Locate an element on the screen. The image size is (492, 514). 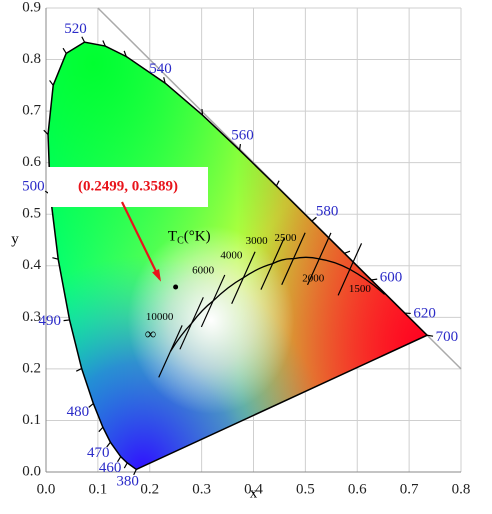
y-tick-label: 0.1 is located at coordinates (31, 420).